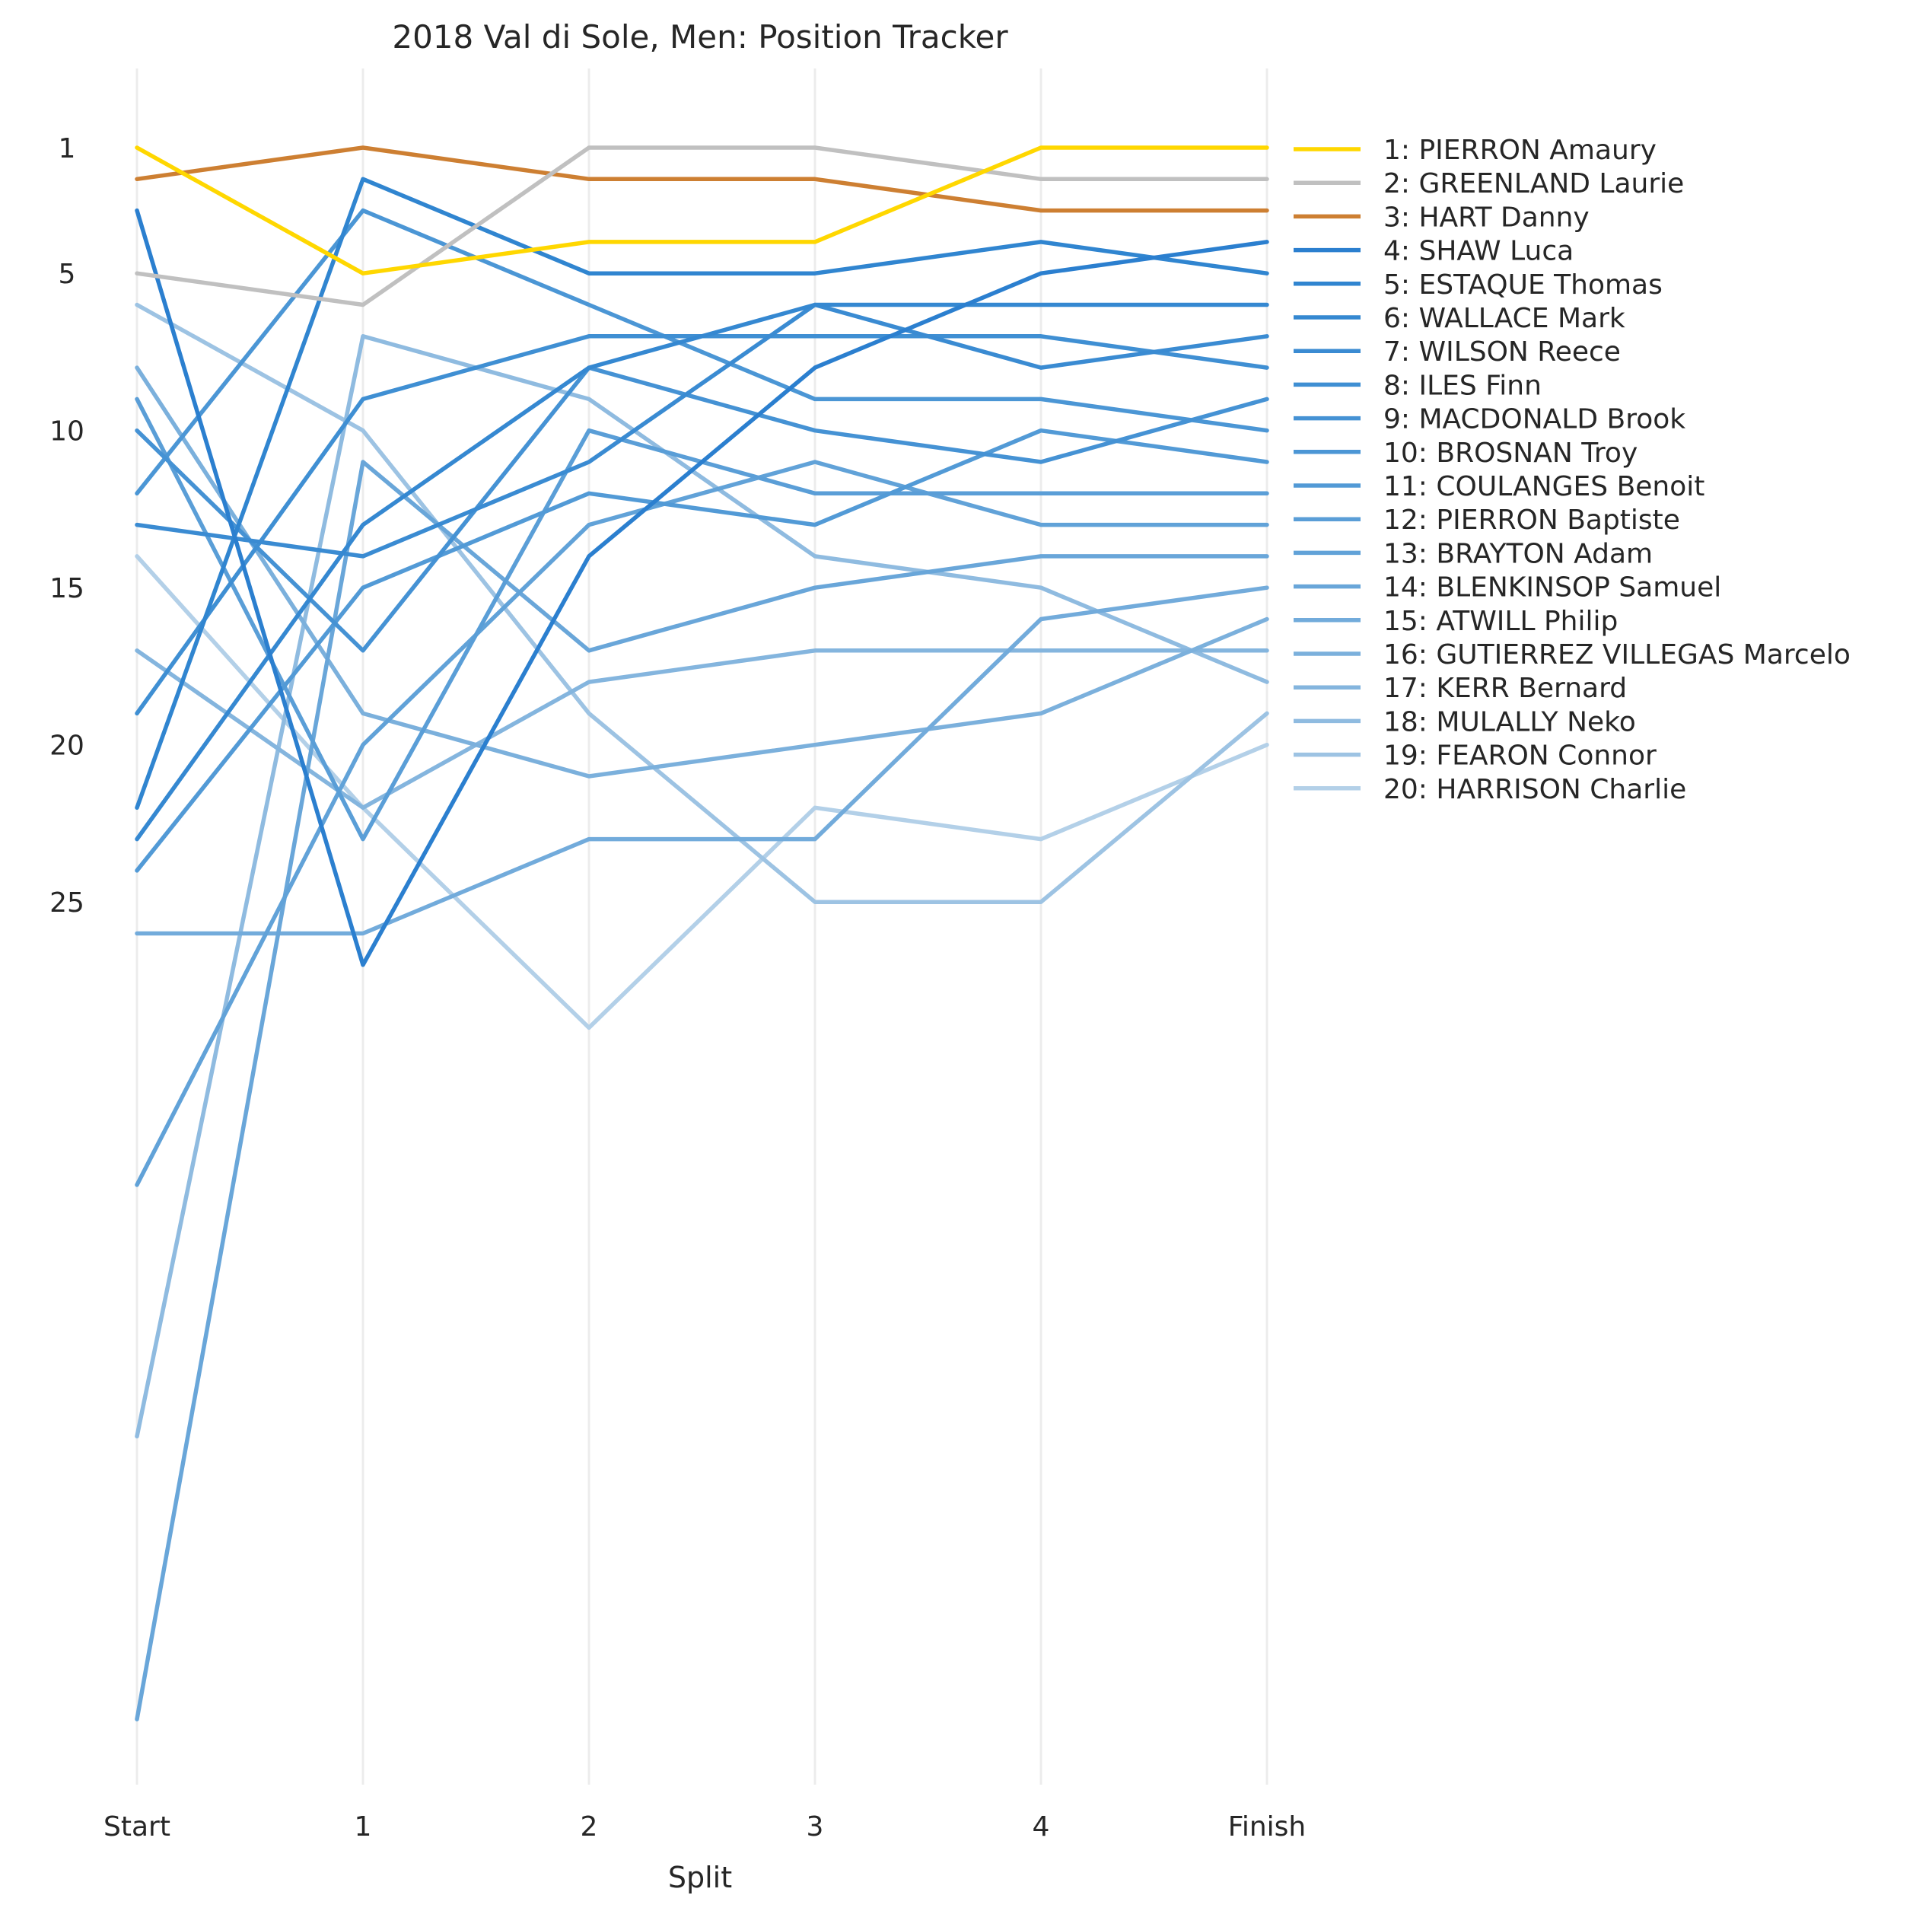 The height and width of the screenshot is (1911, 1932). Describe the element at coordinates (1523, 285) in the screenshot. I see `legend-entry: 5: ESTAQUE Thomas` at that location.